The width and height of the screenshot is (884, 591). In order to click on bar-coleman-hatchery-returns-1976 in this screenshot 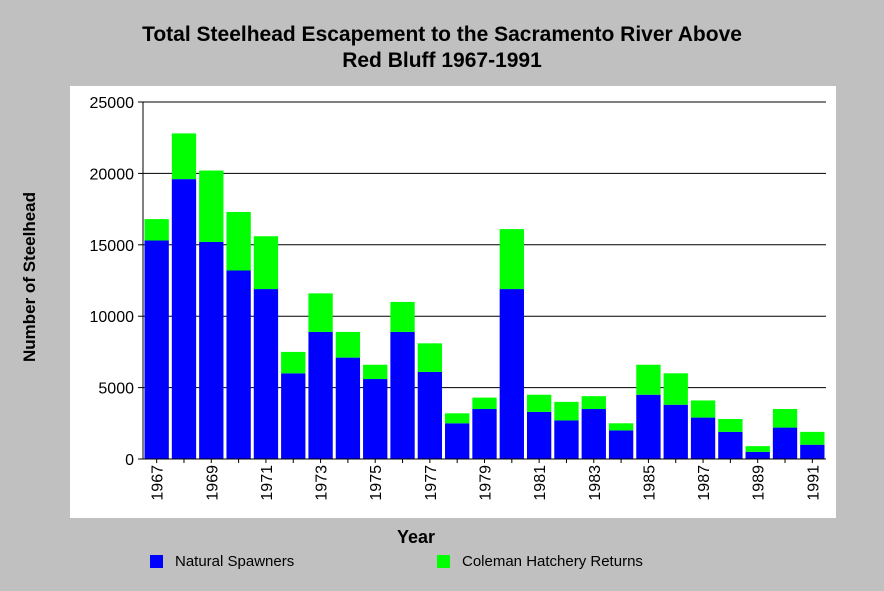, I will do `click(402, 316)`.